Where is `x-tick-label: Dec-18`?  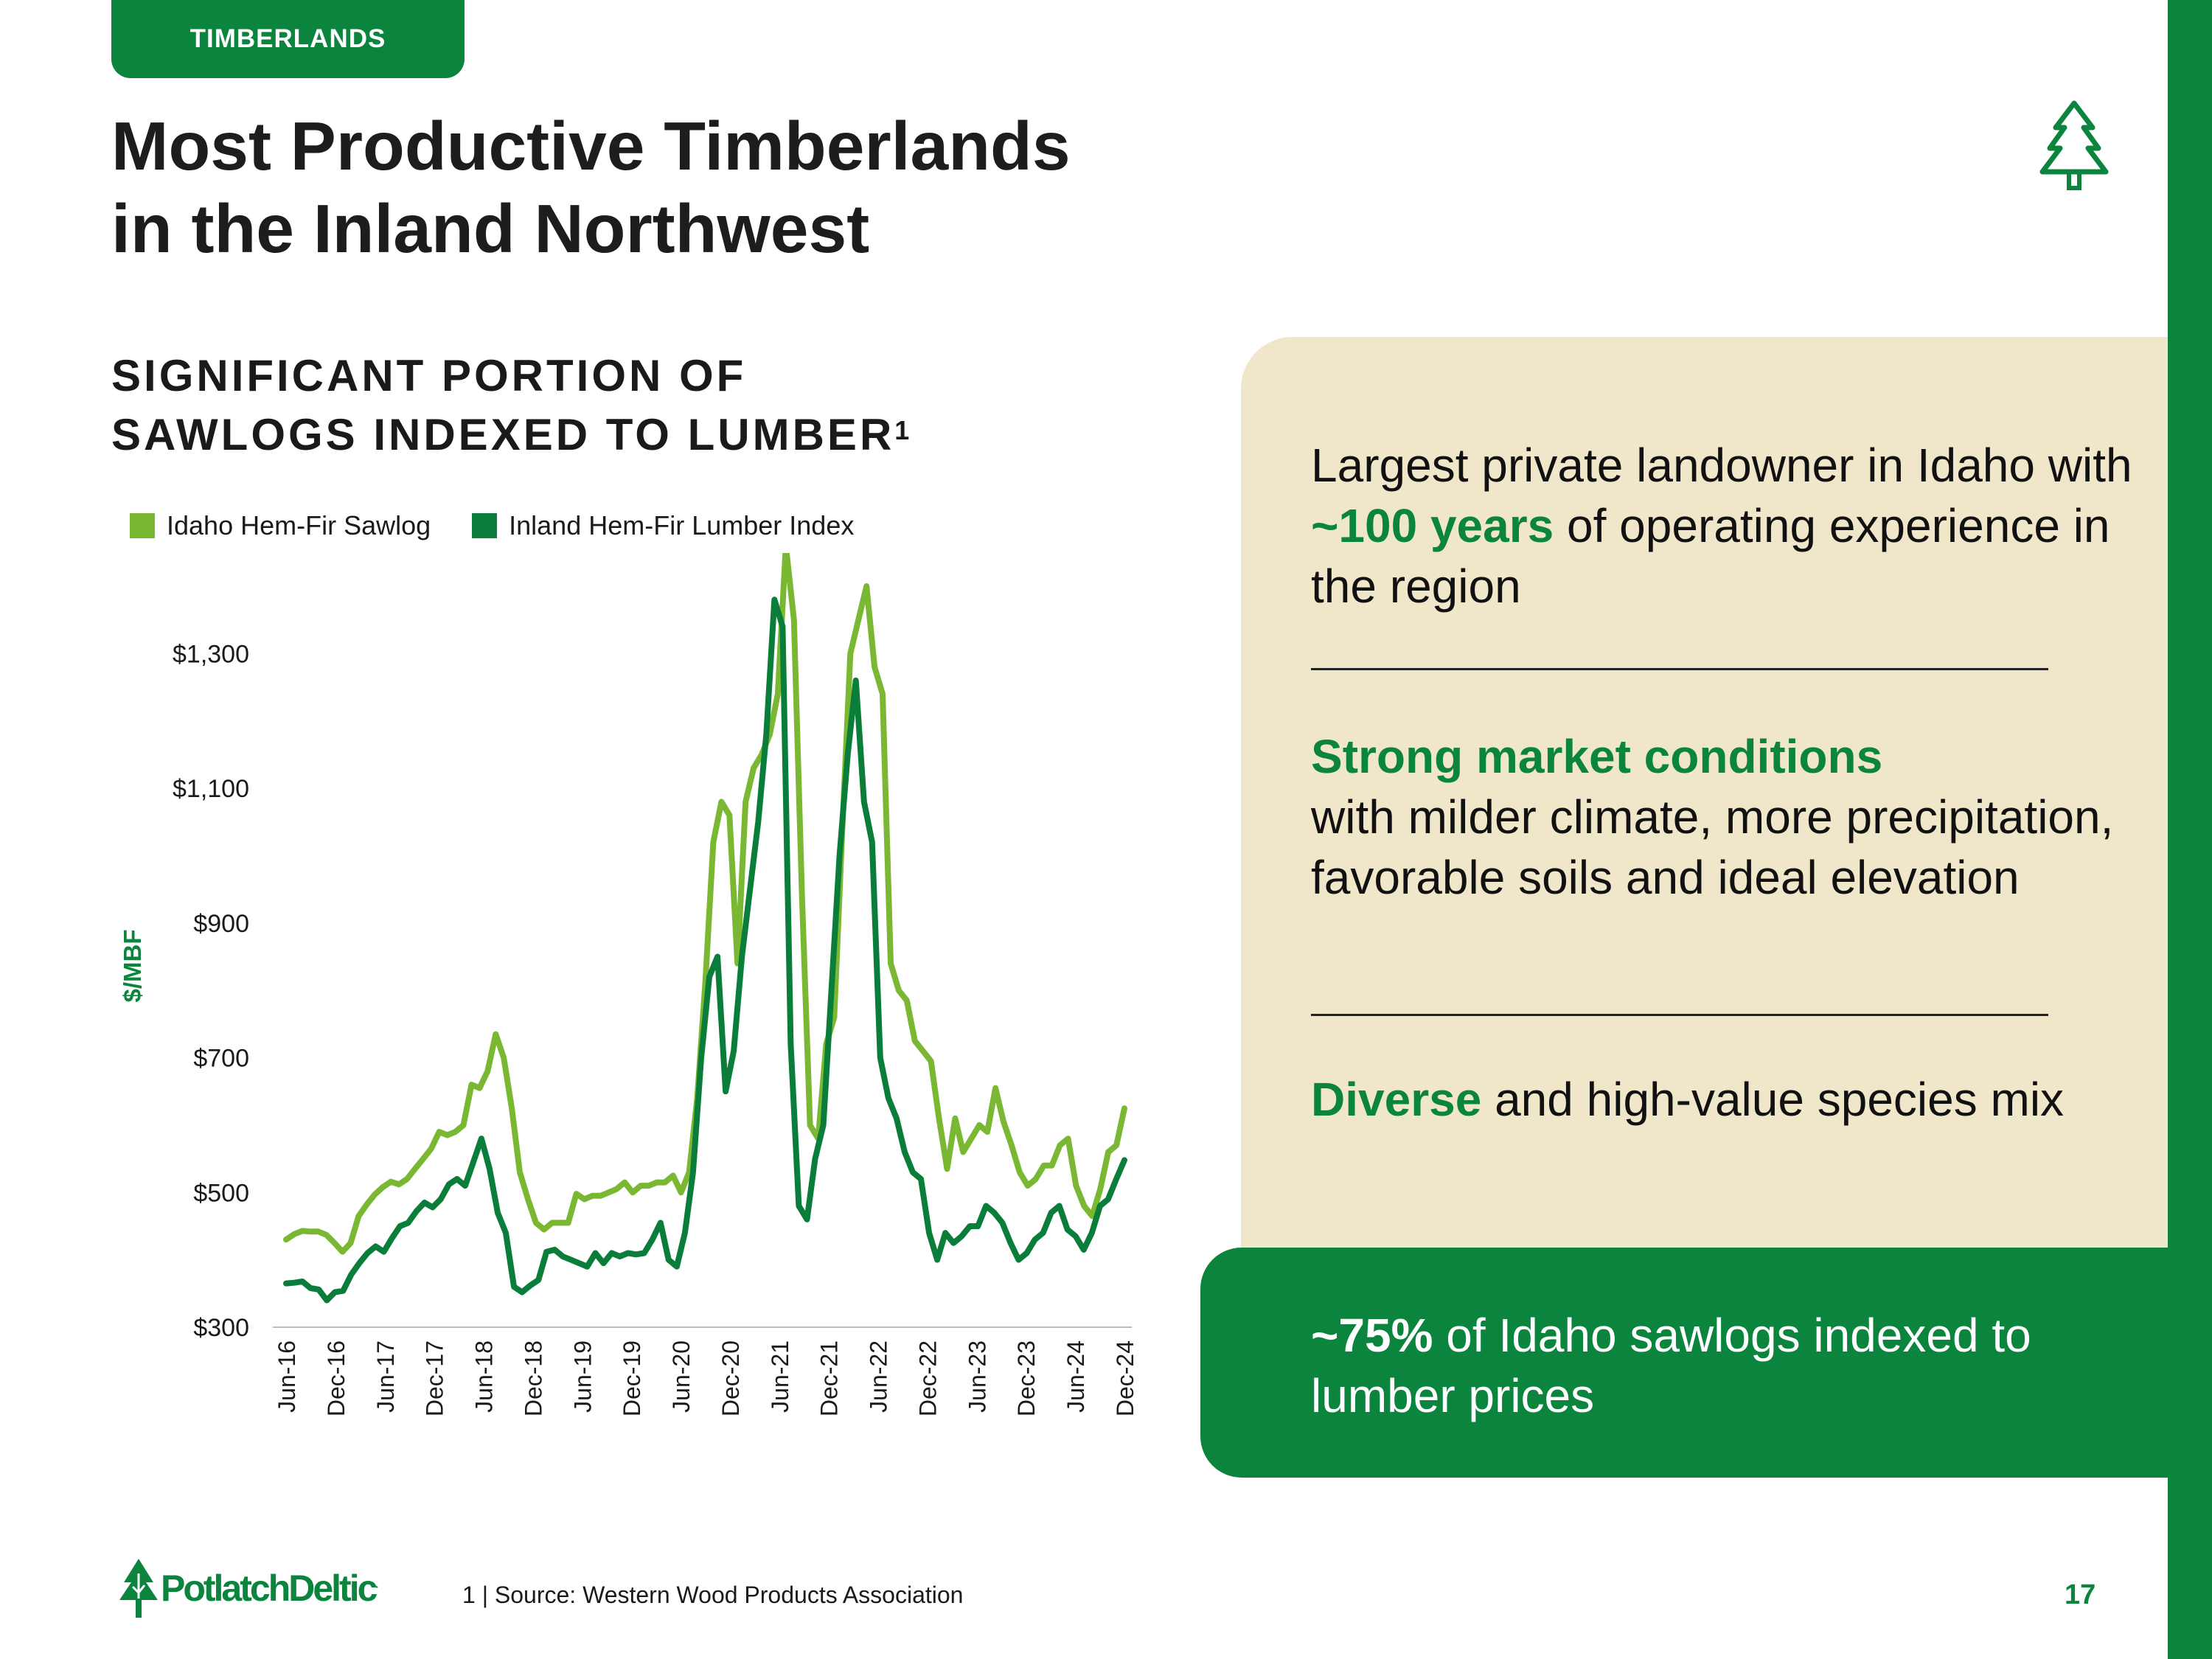 x-tick-label: Dec-18 is located at coordinates (533, 1378).